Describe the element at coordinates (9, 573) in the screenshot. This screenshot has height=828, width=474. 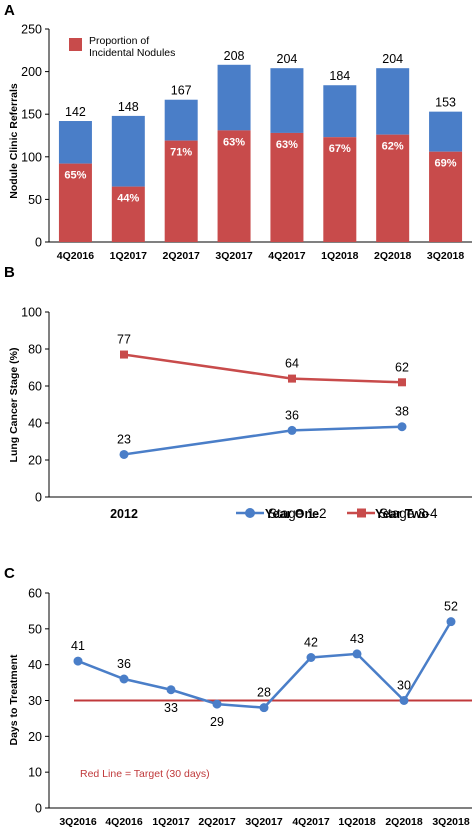
I see `panel-letter-c: C` at that location.